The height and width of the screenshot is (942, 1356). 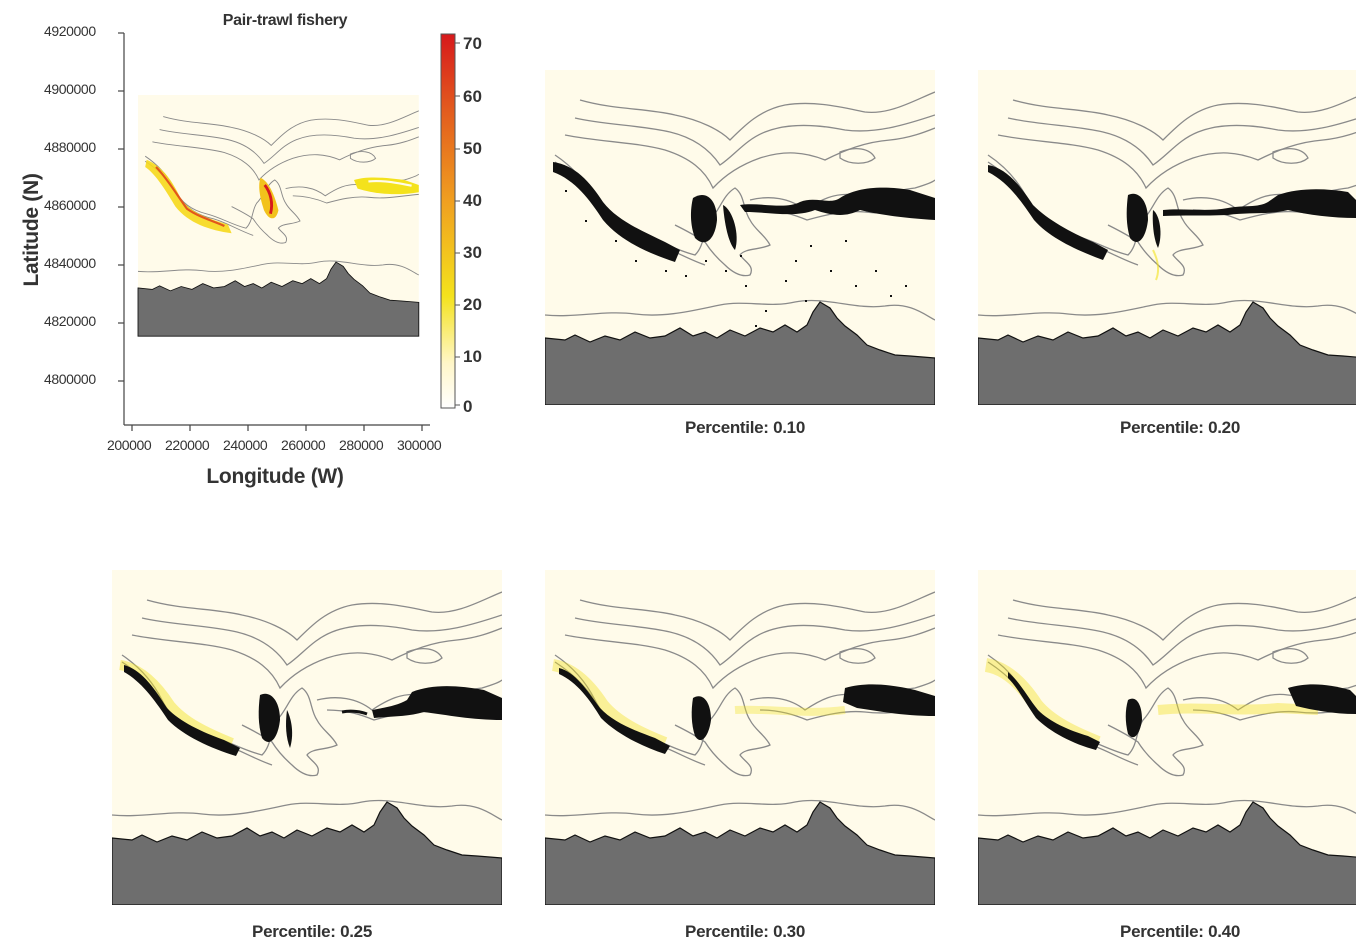 What do you see at coordinates (1180, 427) in the screenshot?
I see `panel-label: Percentile: 0.20` at bounding box center [1180, 427].